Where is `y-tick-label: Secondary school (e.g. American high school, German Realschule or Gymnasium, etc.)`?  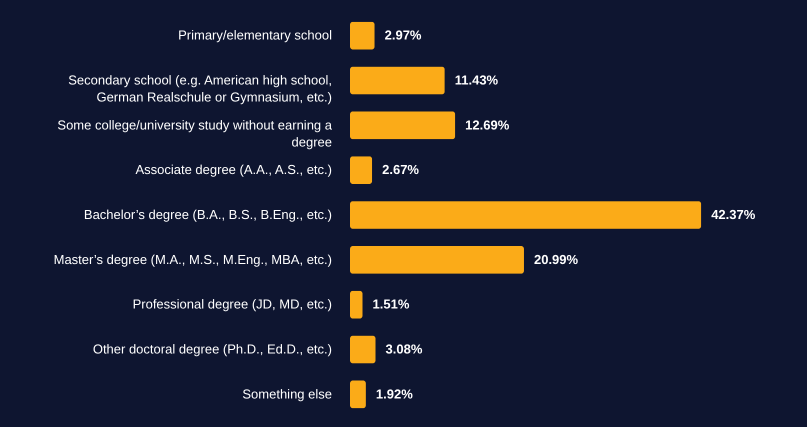
y-tick-label: Secondary school (e.g. American high school, German Realschule or Gymnasium, etc.) is located at coordinates (200, 88).